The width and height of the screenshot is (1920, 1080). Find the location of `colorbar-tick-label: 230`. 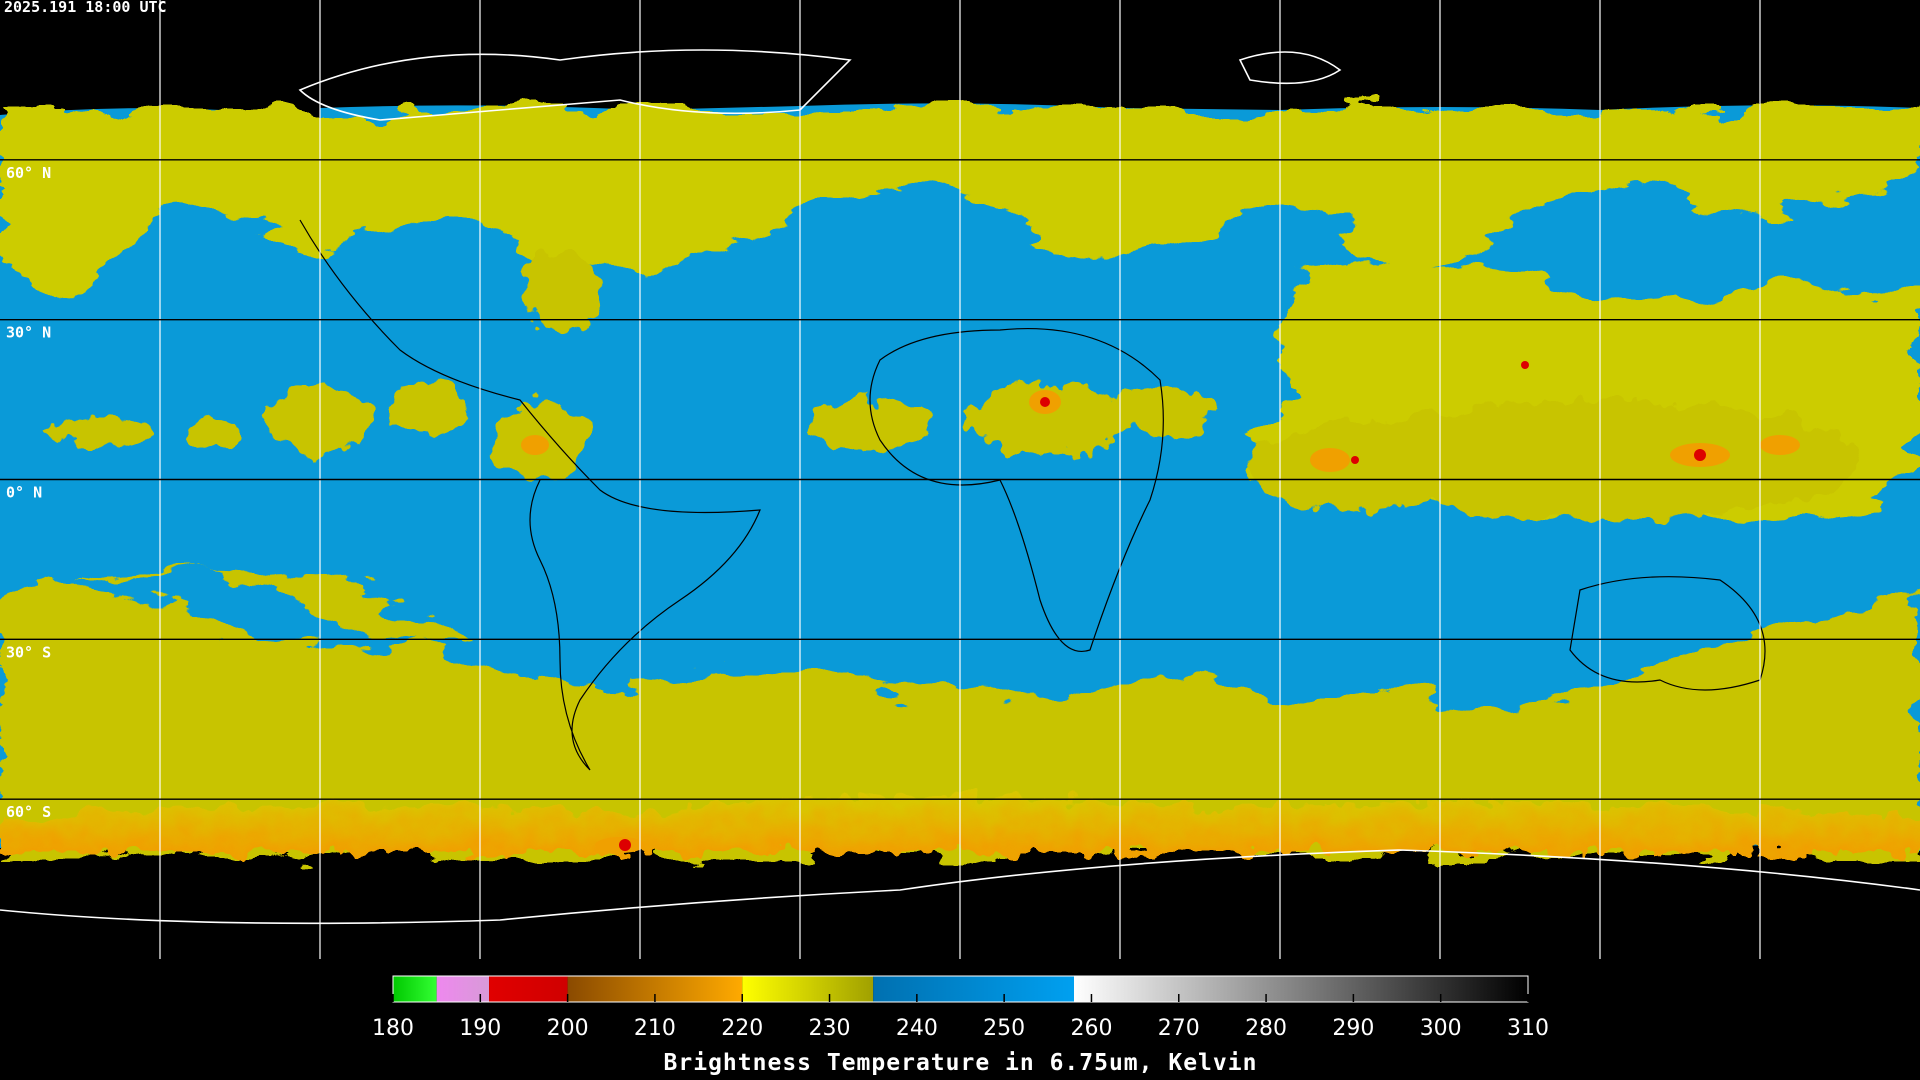

colorbar-tick-label: 230 is located at coordinates (830, 1028).